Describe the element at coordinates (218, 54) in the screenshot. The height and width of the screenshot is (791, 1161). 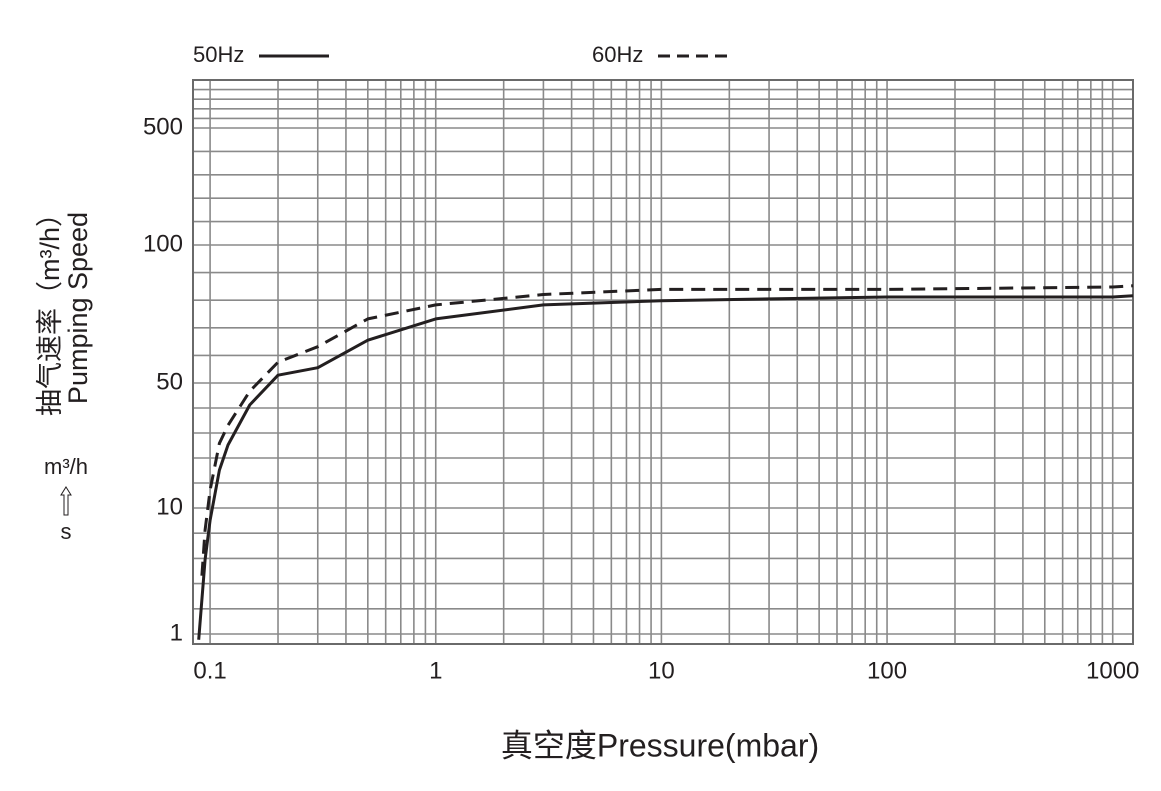
I see `legend-label: 50Hz` at that location.